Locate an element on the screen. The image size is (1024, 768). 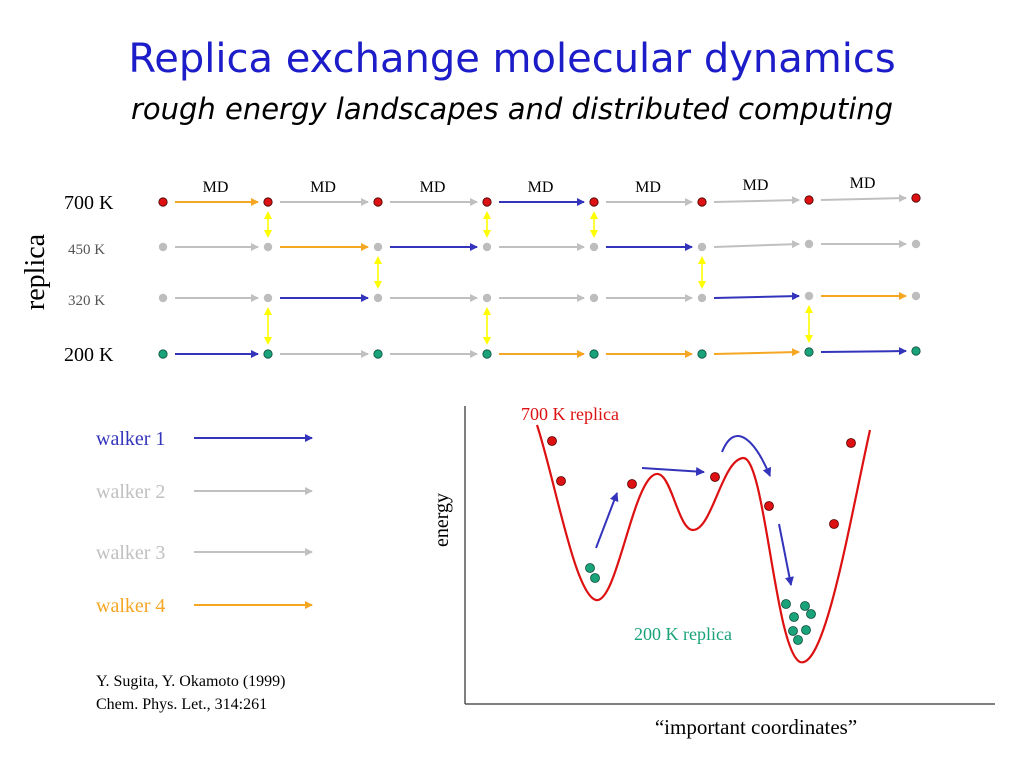
slide-title: Replica exchange molecular dynamics is located at coordinates (512, 59).